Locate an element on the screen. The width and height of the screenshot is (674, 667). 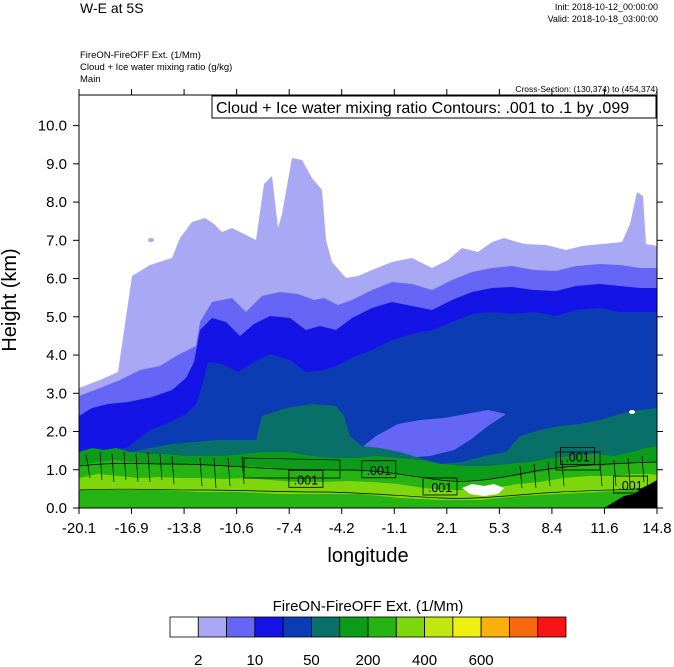
x-tick-label: -4.2 is located at coordinates (342, 528).